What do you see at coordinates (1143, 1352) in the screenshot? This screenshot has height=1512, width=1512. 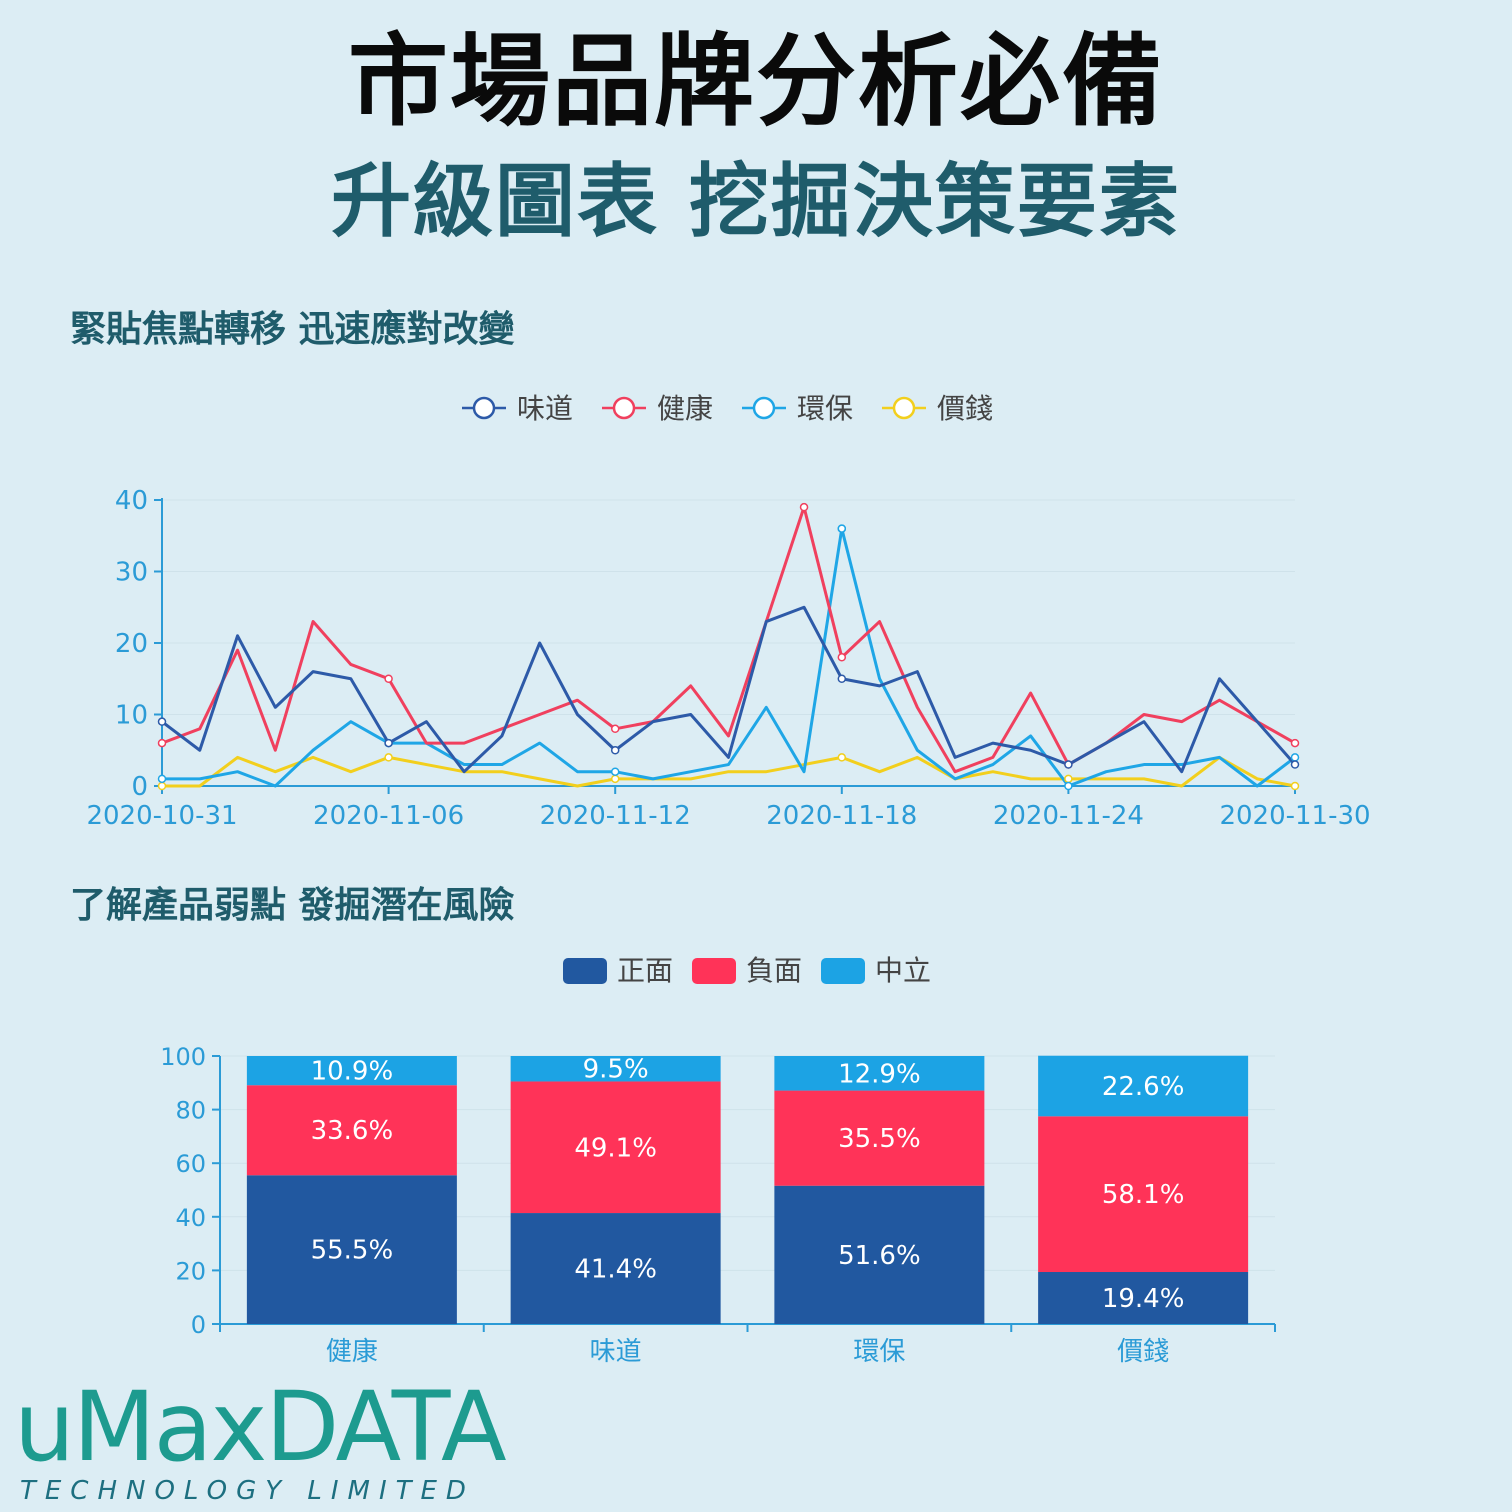 I see `x-tick-label: 價錢` at bounding box center [1143, 1352].